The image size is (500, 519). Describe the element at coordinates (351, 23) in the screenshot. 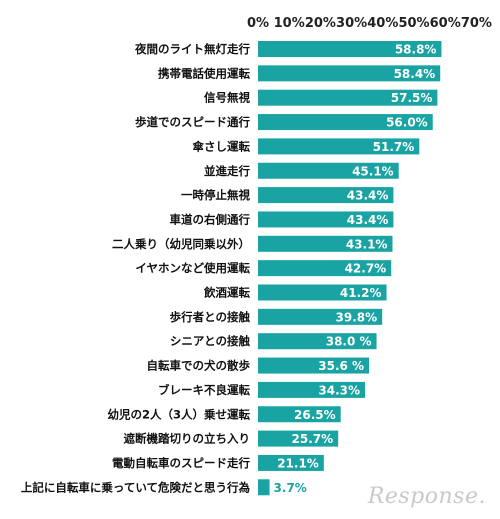

I see `x-tick-label: 30%` at that location.